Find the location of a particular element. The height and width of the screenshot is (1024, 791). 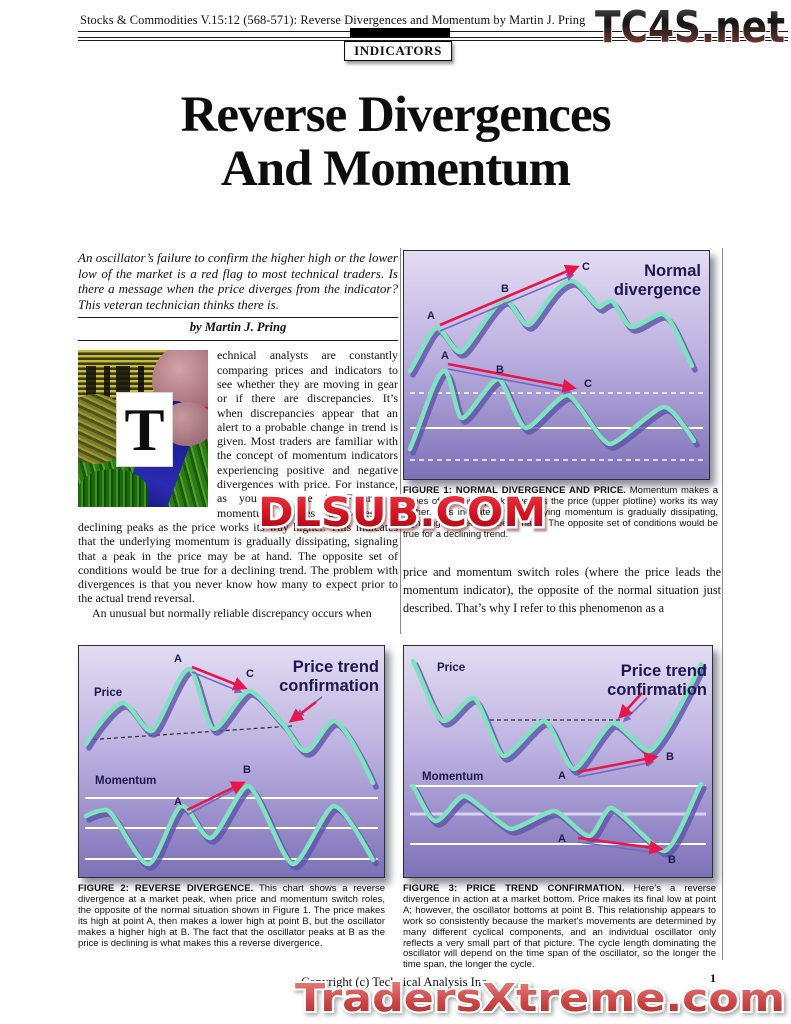

title-line-1: Reverse Divergences is located at coordinates (396, 115).